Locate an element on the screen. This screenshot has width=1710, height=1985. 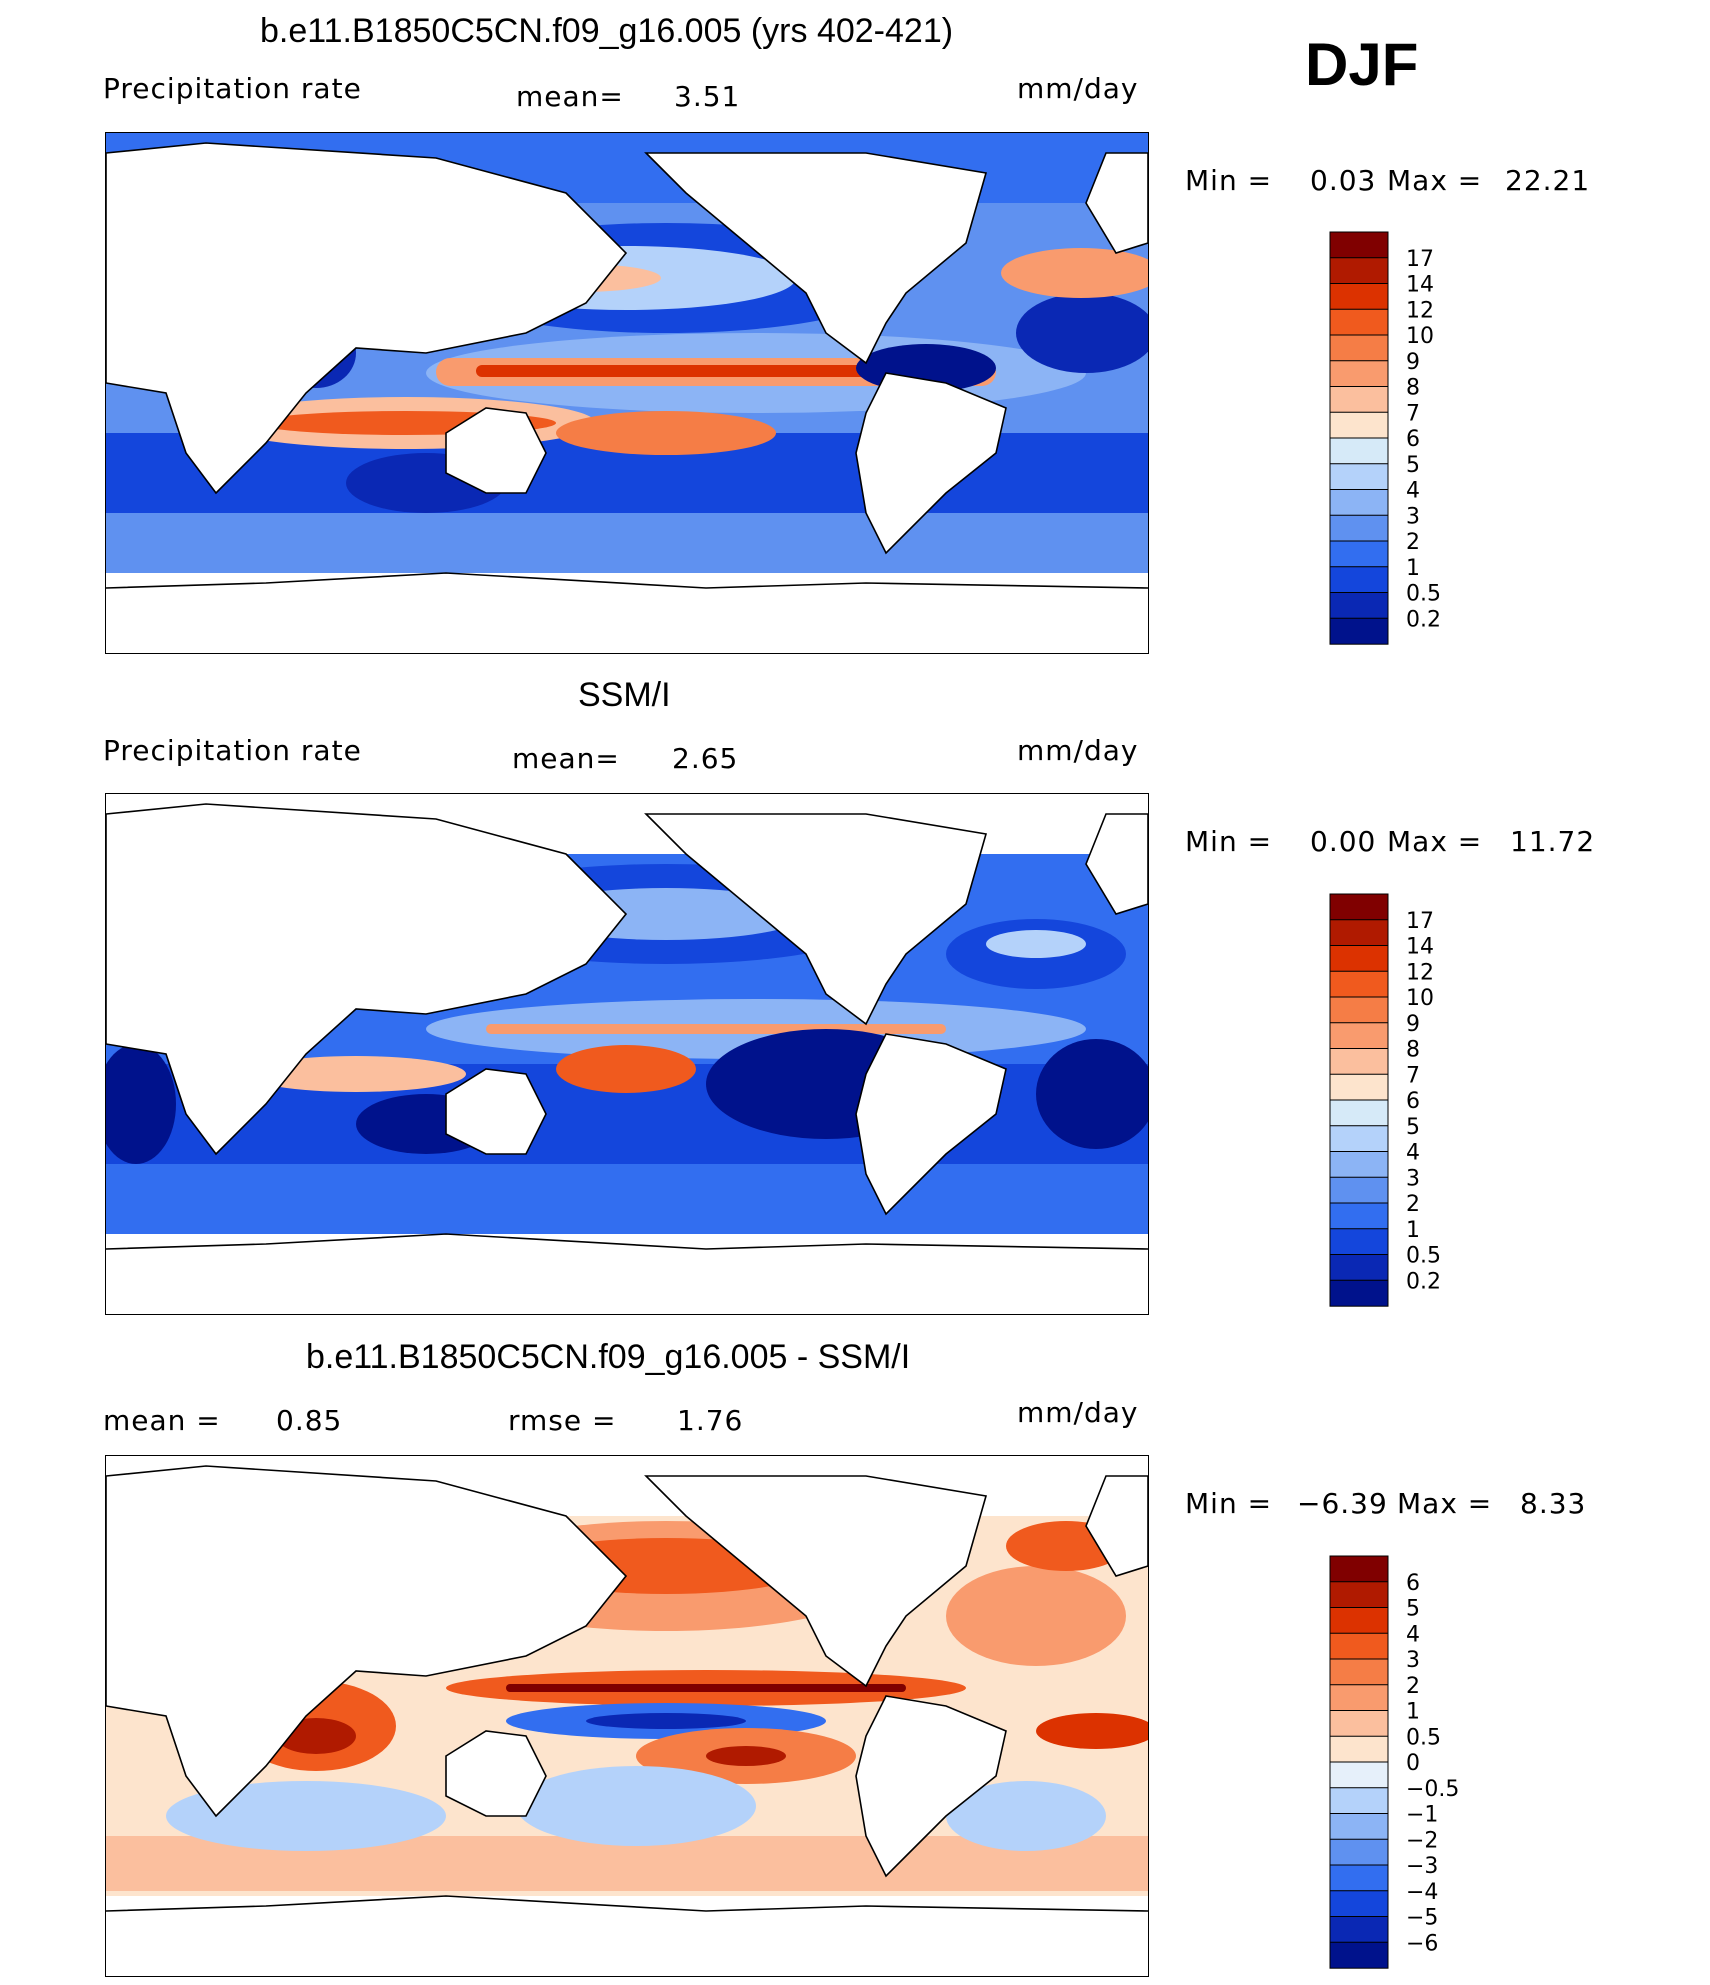
panel-2-min-value: 0.00 is located at coordinates (1343, 841).